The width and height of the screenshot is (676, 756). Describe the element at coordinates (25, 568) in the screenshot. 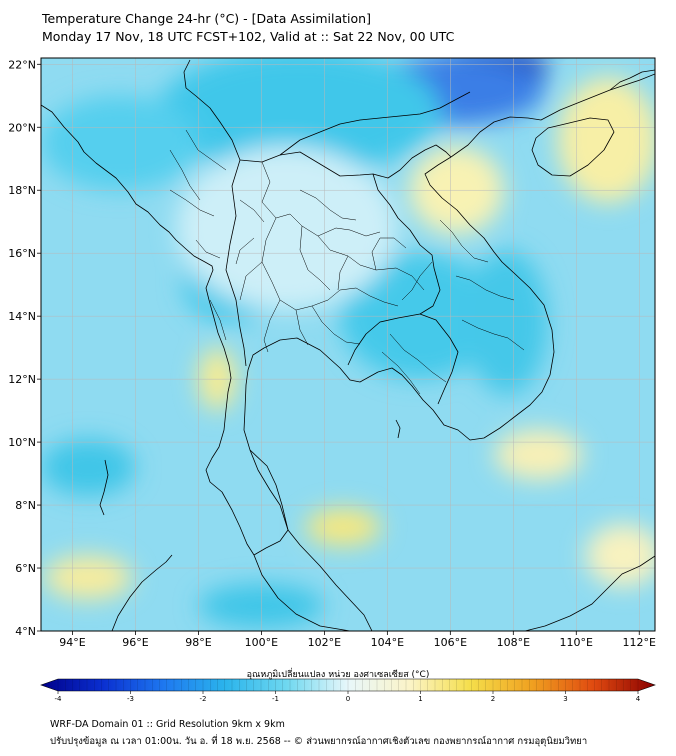

I see `lat-tick-label: 6°N` at that location.